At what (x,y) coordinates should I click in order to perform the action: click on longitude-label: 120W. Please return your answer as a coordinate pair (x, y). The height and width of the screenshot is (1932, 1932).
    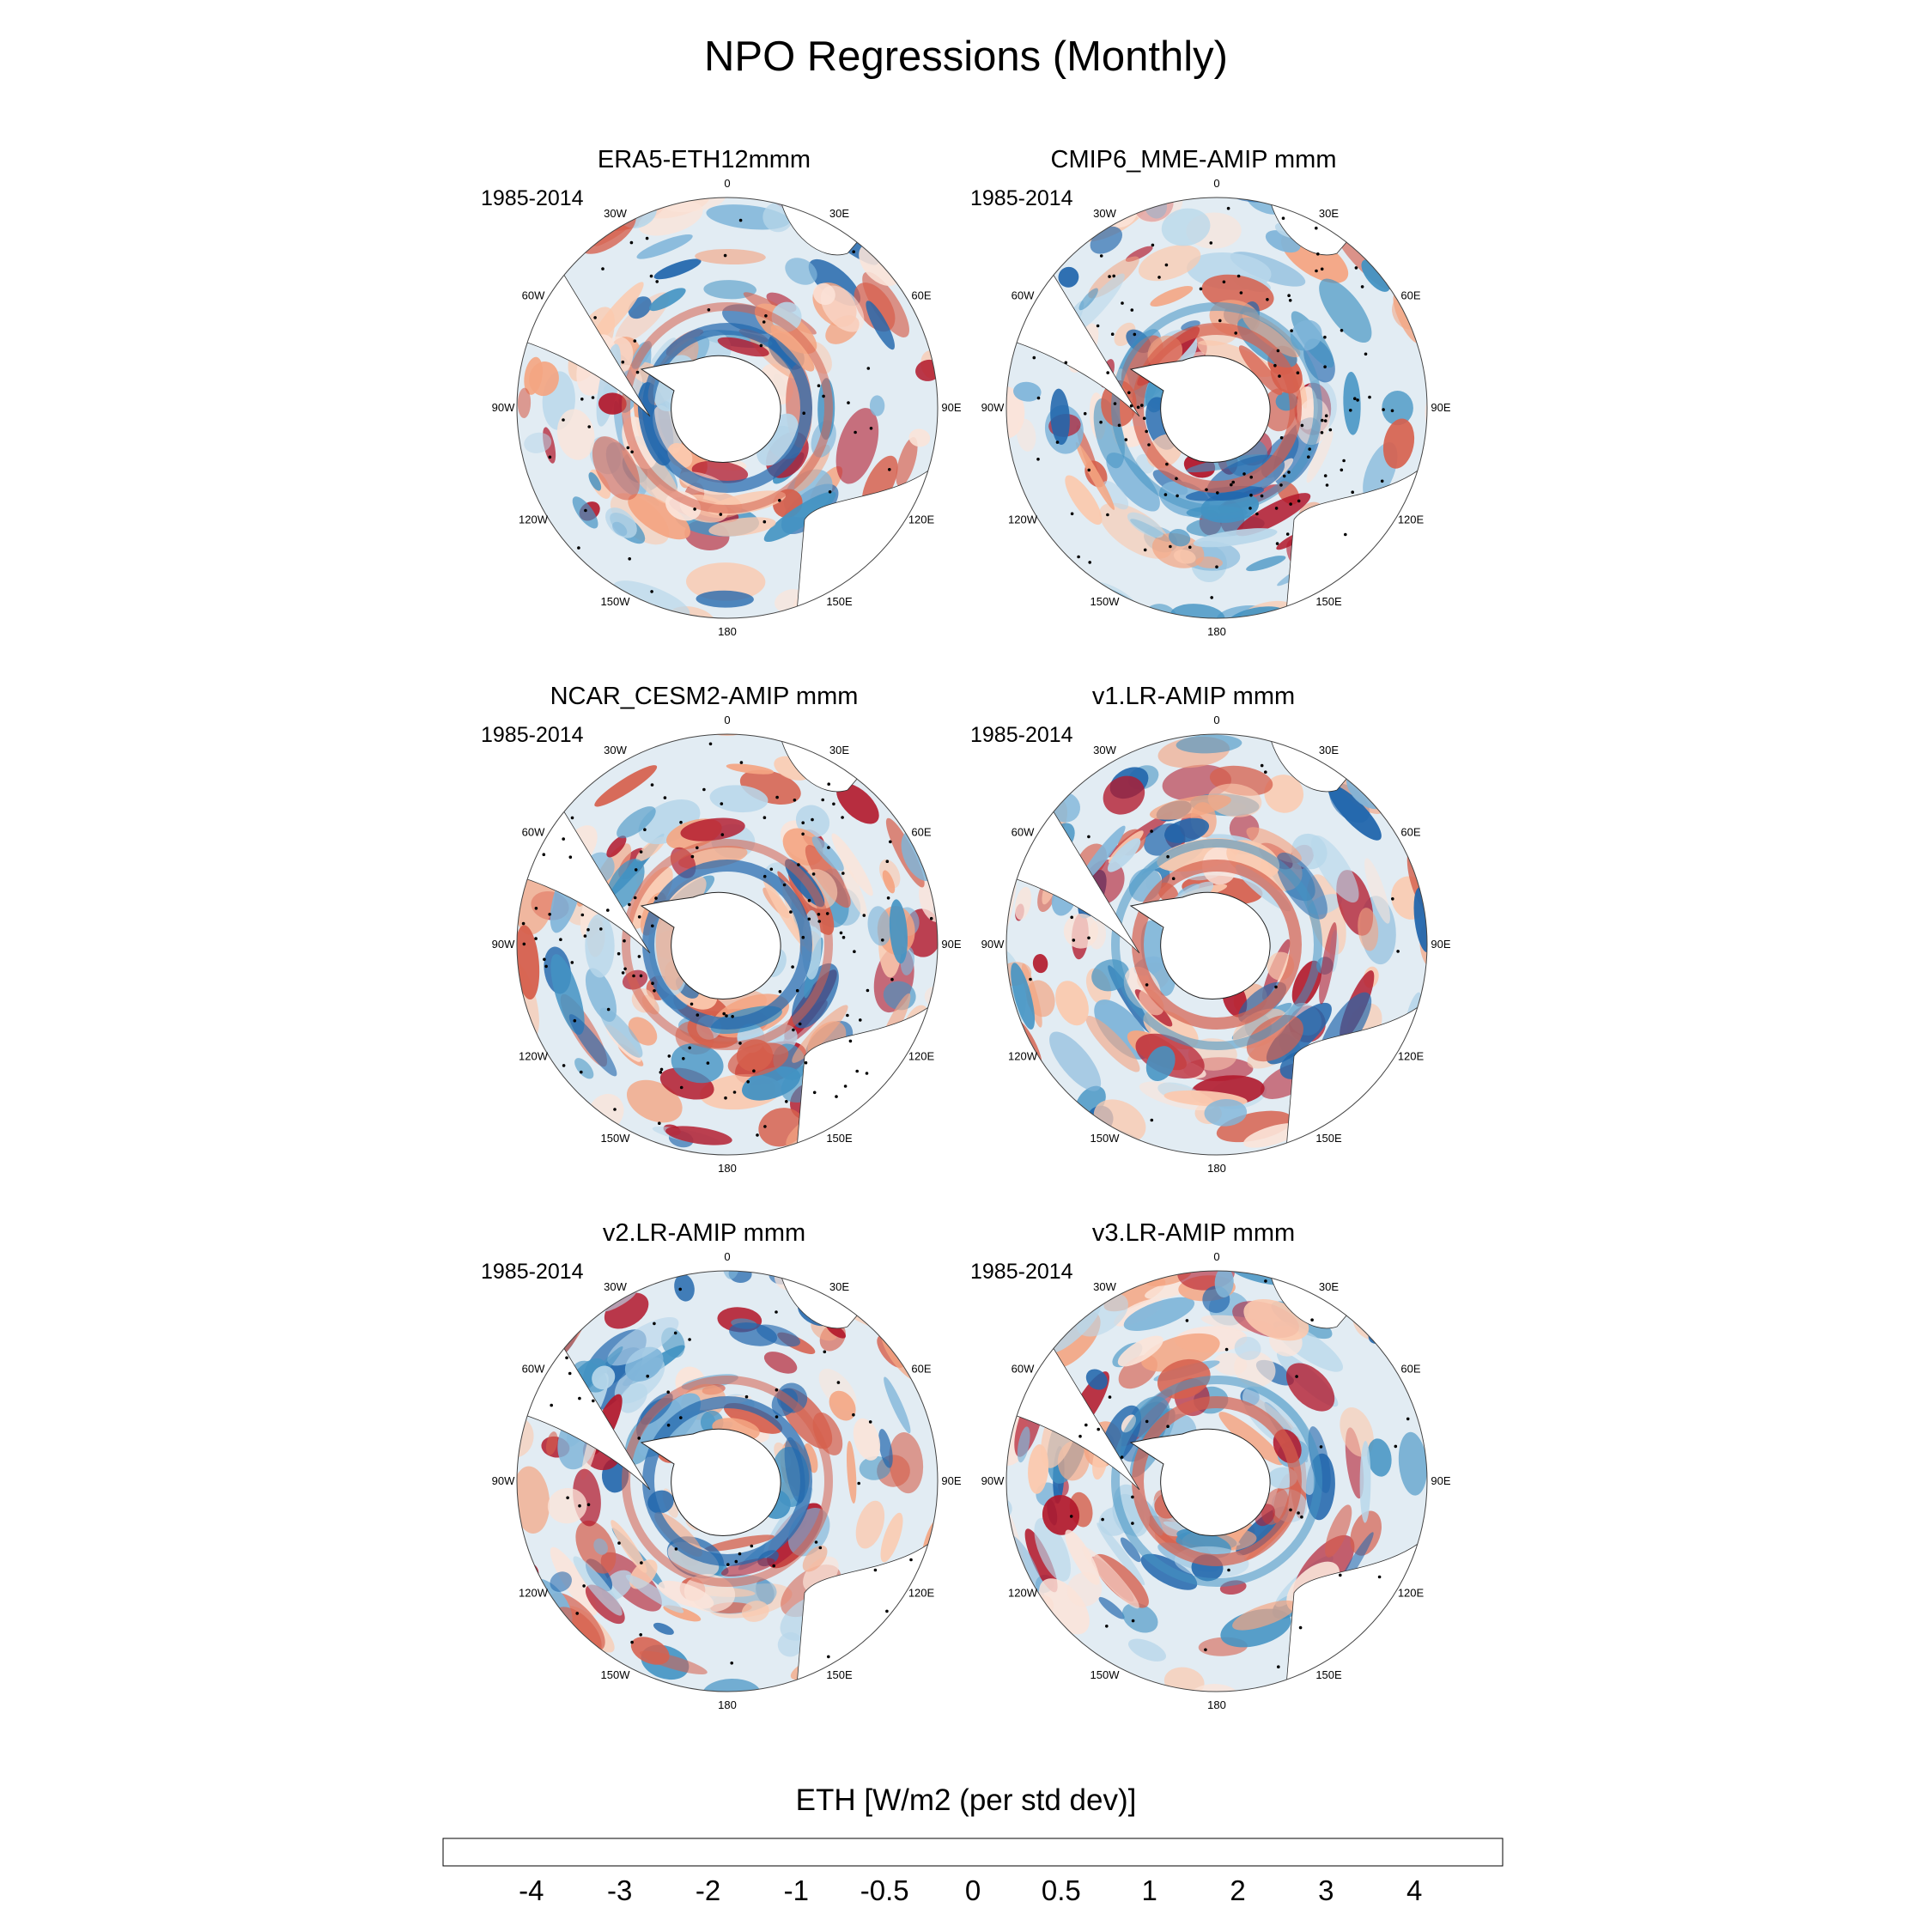
    Looking at the image, I should click on (1023, 1594).